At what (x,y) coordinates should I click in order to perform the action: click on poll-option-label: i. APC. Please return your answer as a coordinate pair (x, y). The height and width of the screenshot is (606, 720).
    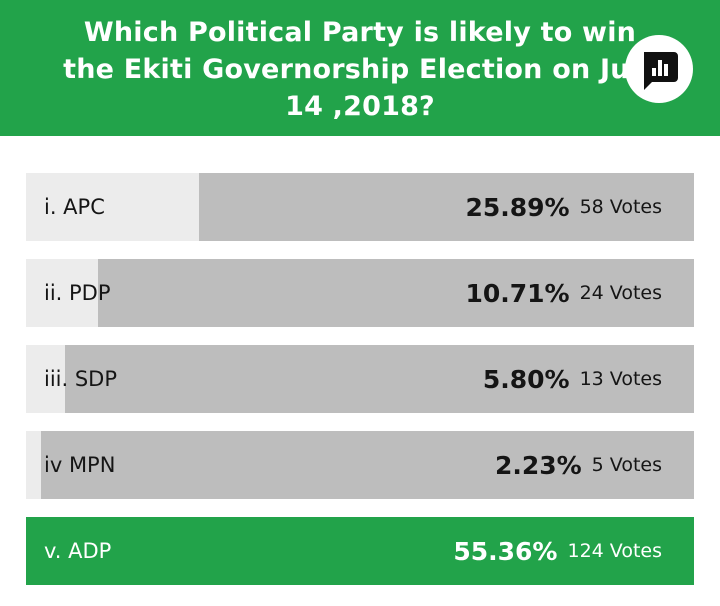
    Looking at the image, I should click on (74, 207).